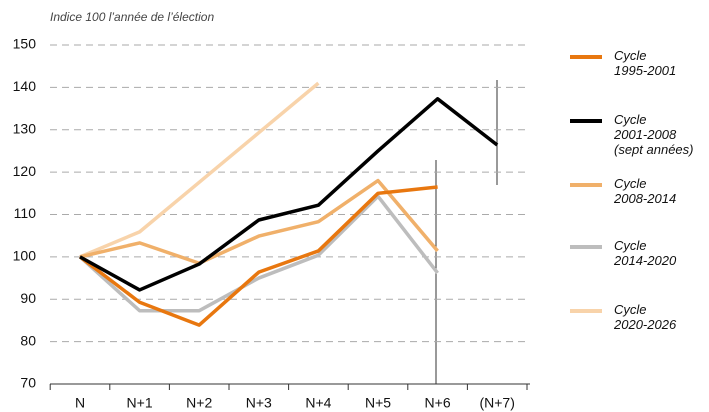 Image resolution: width=709 pixels, height=412 pixels. What do you see at coordinates (28, 298) in the screenshot?
I see `y-tick-label: 90` at bounding box center [28, 298].